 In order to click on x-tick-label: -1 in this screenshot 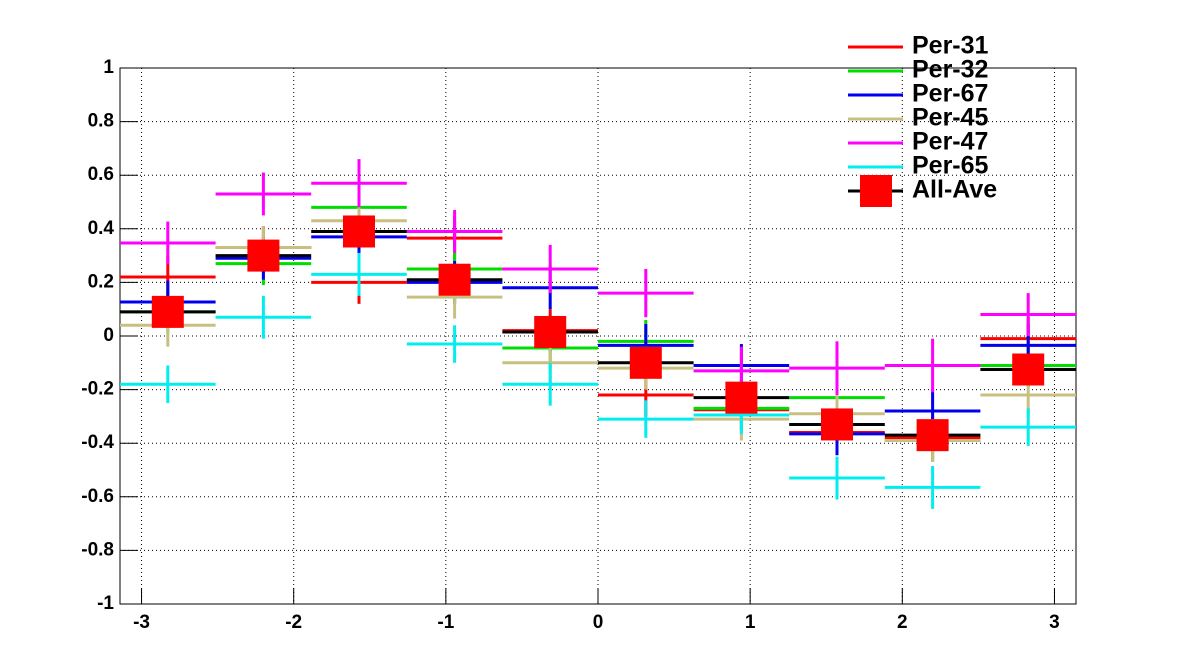, I will do `click(445, 622)`.